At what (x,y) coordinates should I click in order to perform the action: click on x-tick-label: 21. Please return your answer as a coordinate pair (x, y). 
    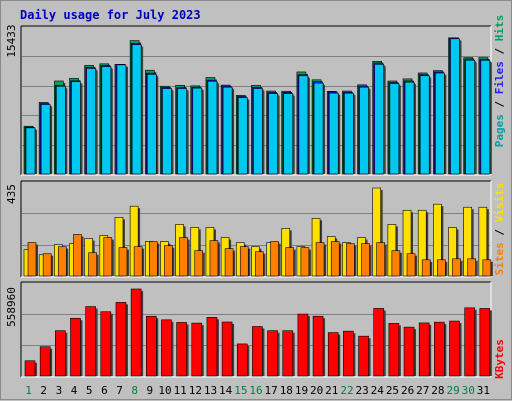
    Looking at the image, I should click on (331, 390).